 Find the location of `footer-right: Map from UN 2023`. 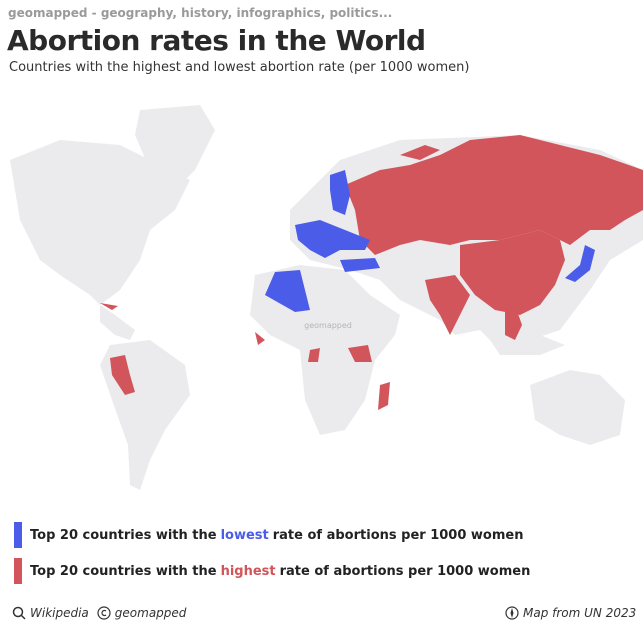

footer-right: Map from UN 2023 is located at coordinates (570, 613).